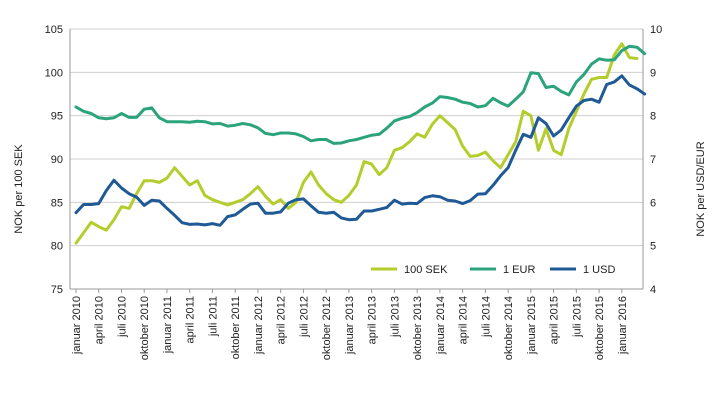  Describe the element at coordinates (493, 270) in the screenshot. I see `legend: 100 SEK 1 EUR 1 USD` at that location.